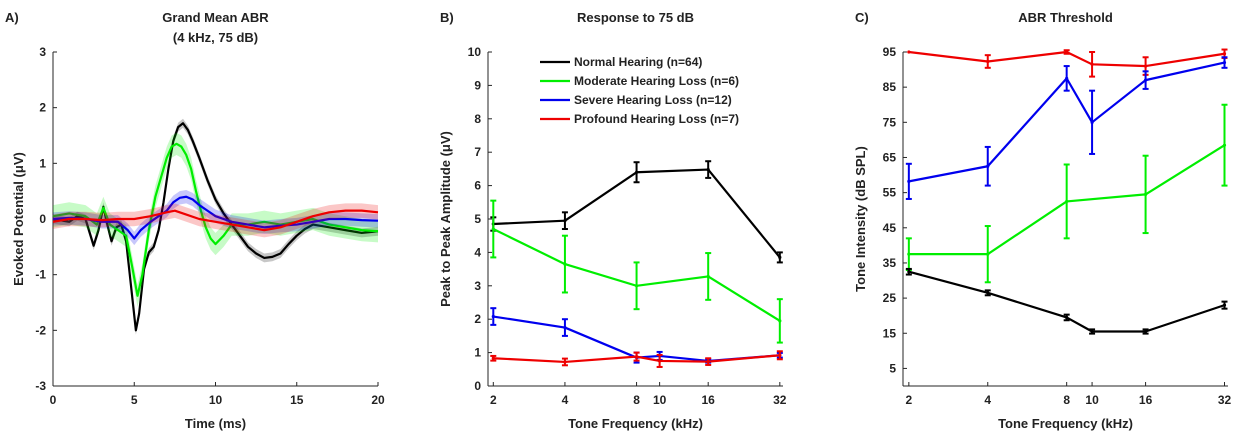 This screenshot has height=436, width=1234. What do you see at coordinates (638, 62) in the screenshot?
I see `legend-label-normal: Normal Hearing (n=64)` at bounding box center [638, 62].